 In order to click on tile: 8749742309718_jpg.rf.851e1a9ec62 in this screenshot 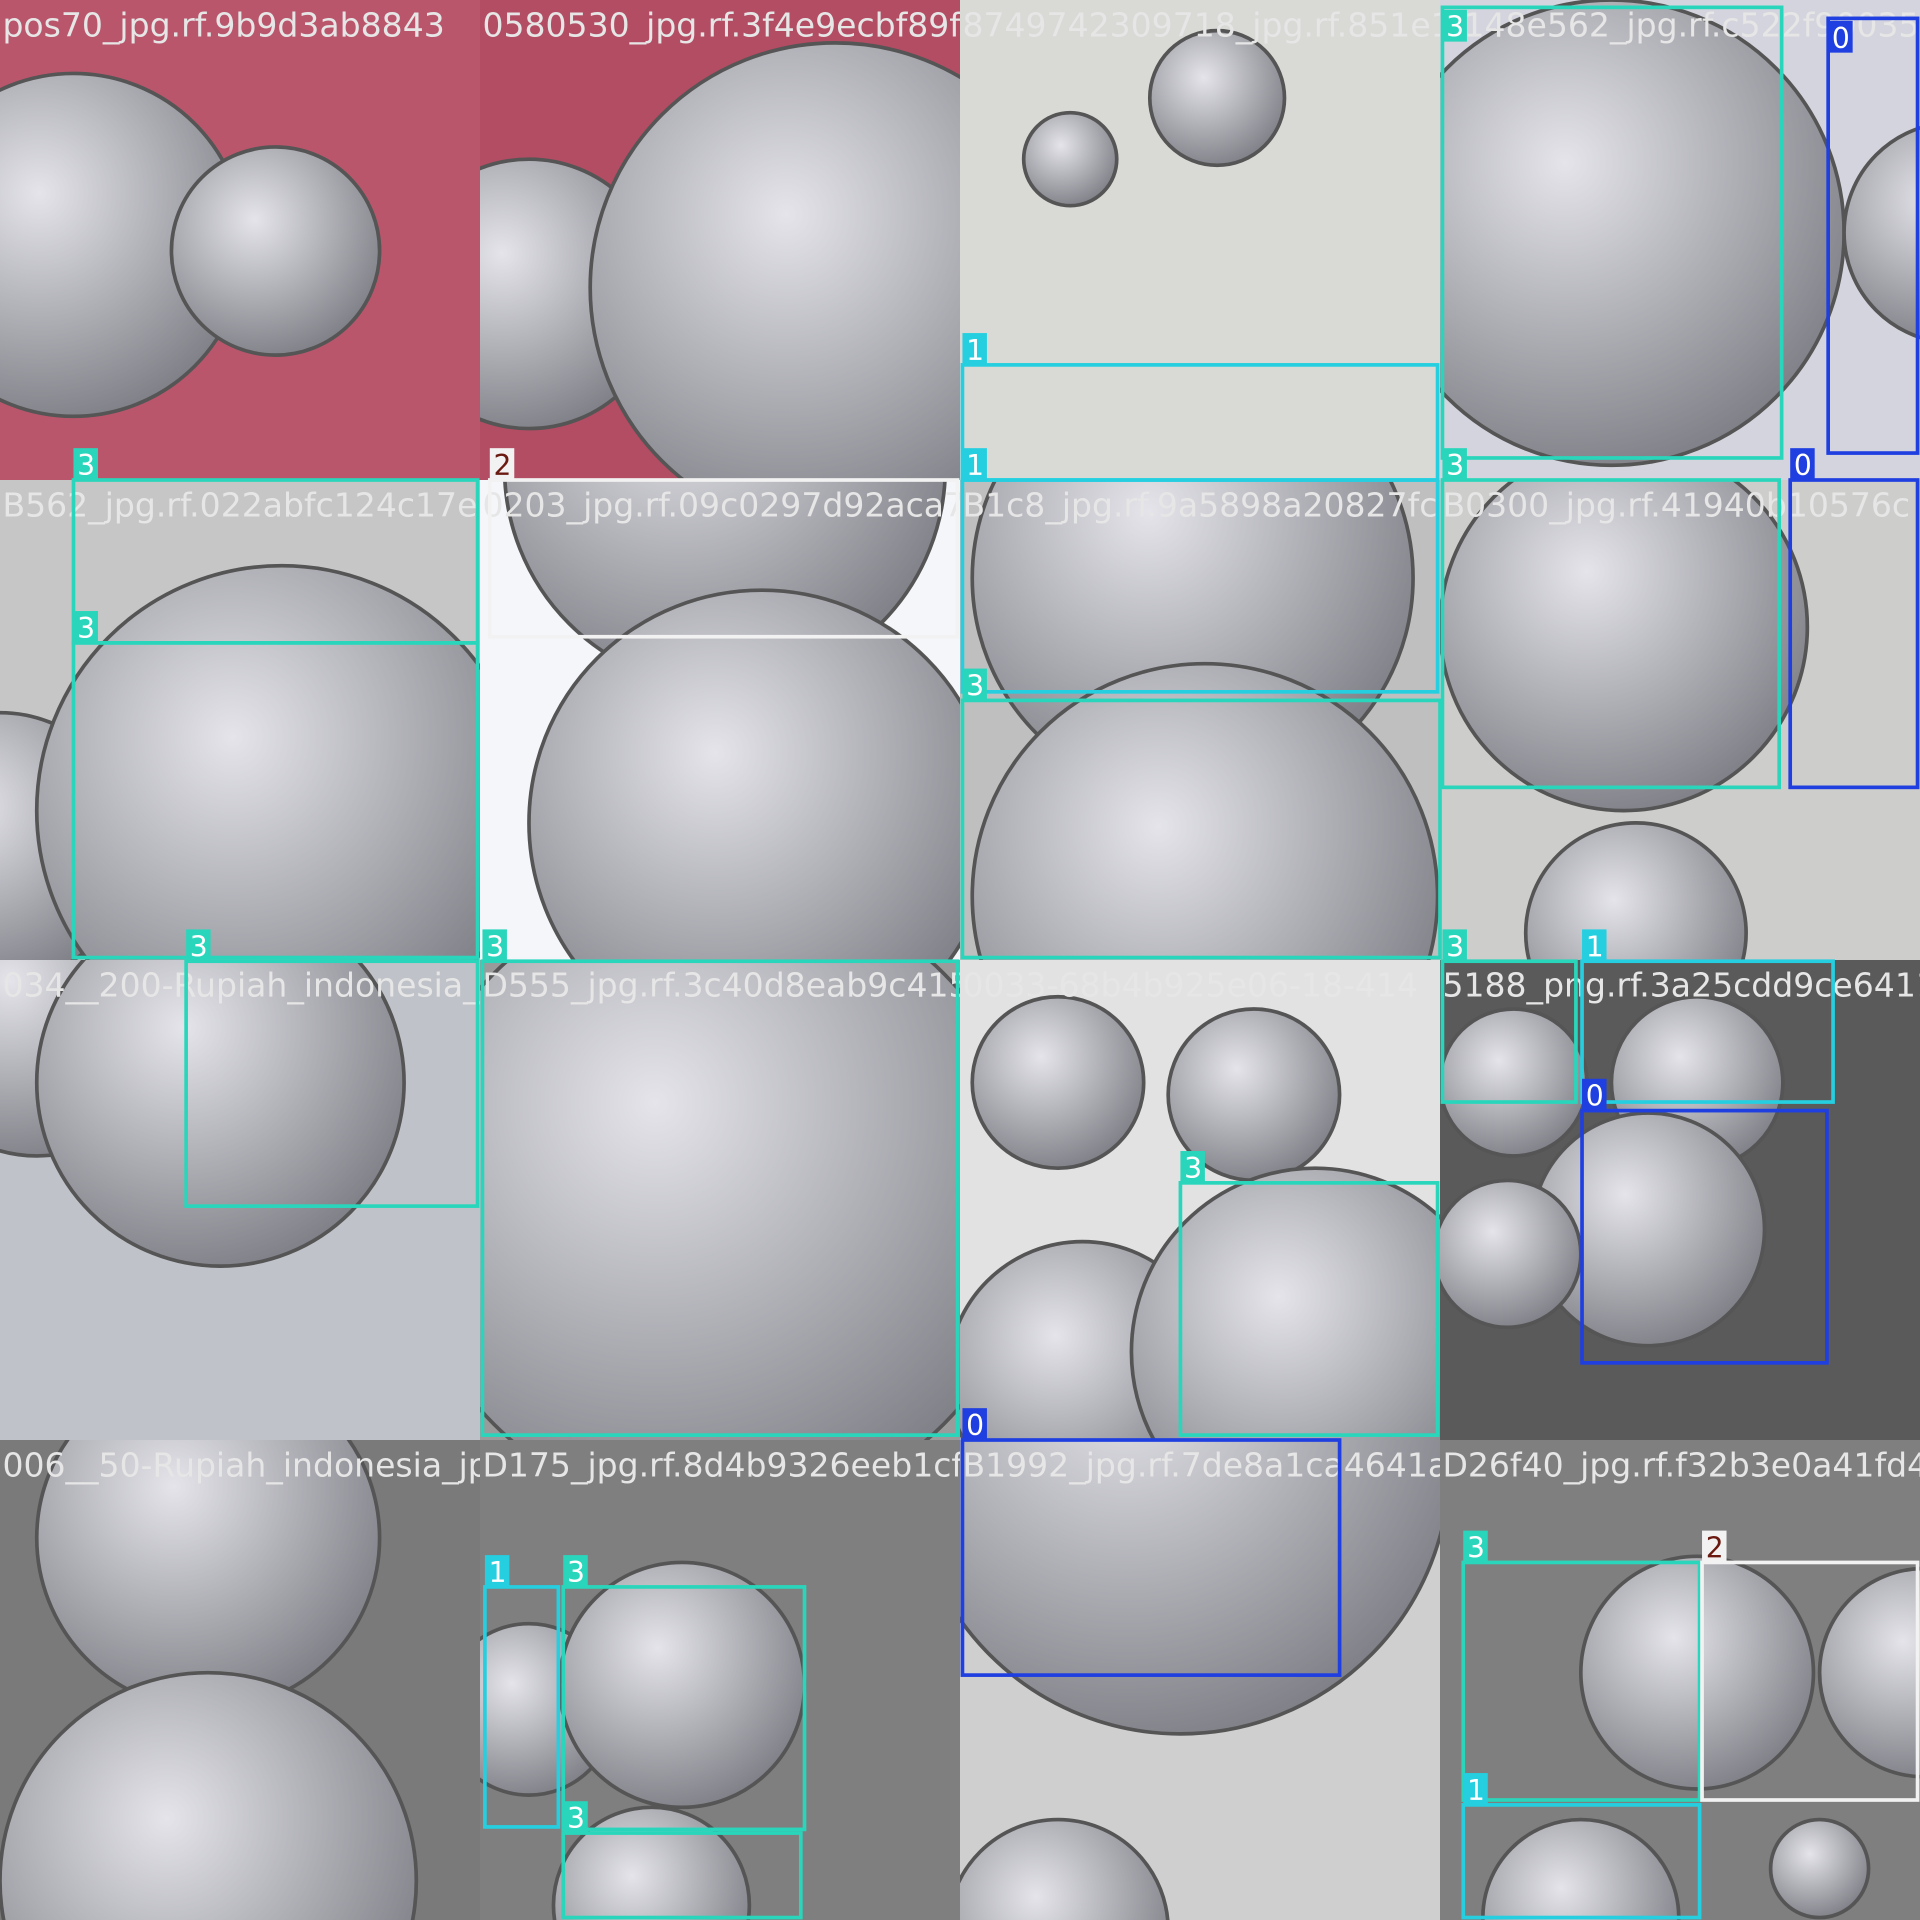, I will do `click(1266, 240)`.